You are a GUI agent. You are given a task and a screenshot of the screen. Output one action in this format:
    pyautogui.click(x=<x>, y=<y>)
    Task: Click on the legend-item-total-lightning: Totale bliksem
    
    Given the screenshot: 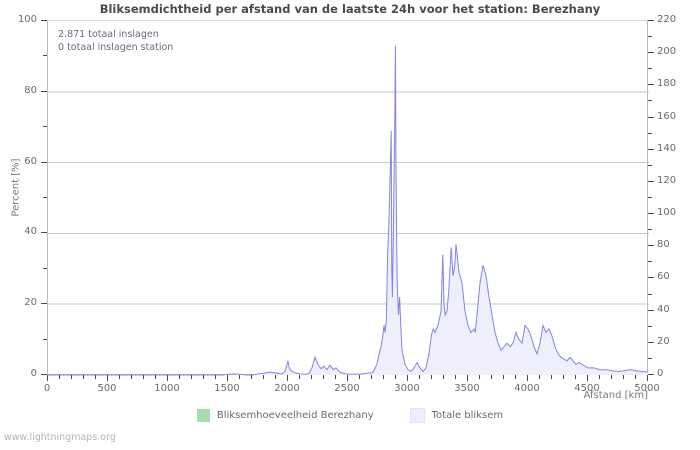 What is the action you would take?
    pyautogui.click(x=456, y=415)
    